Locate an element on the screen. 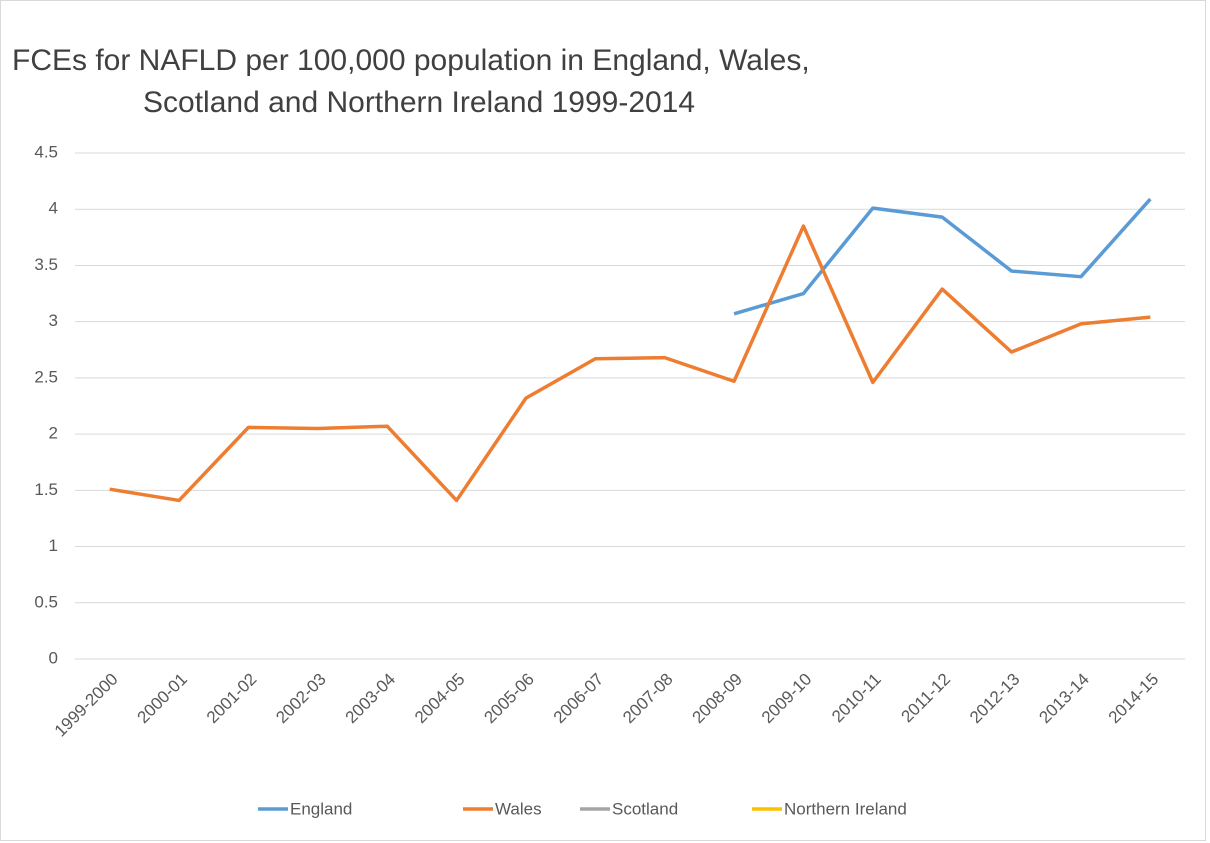 The width and height of the screenshot is (1210, 843). chart-title: Scotland and Northern Ireland 1999-2014 is located at coordinates (419, 102).